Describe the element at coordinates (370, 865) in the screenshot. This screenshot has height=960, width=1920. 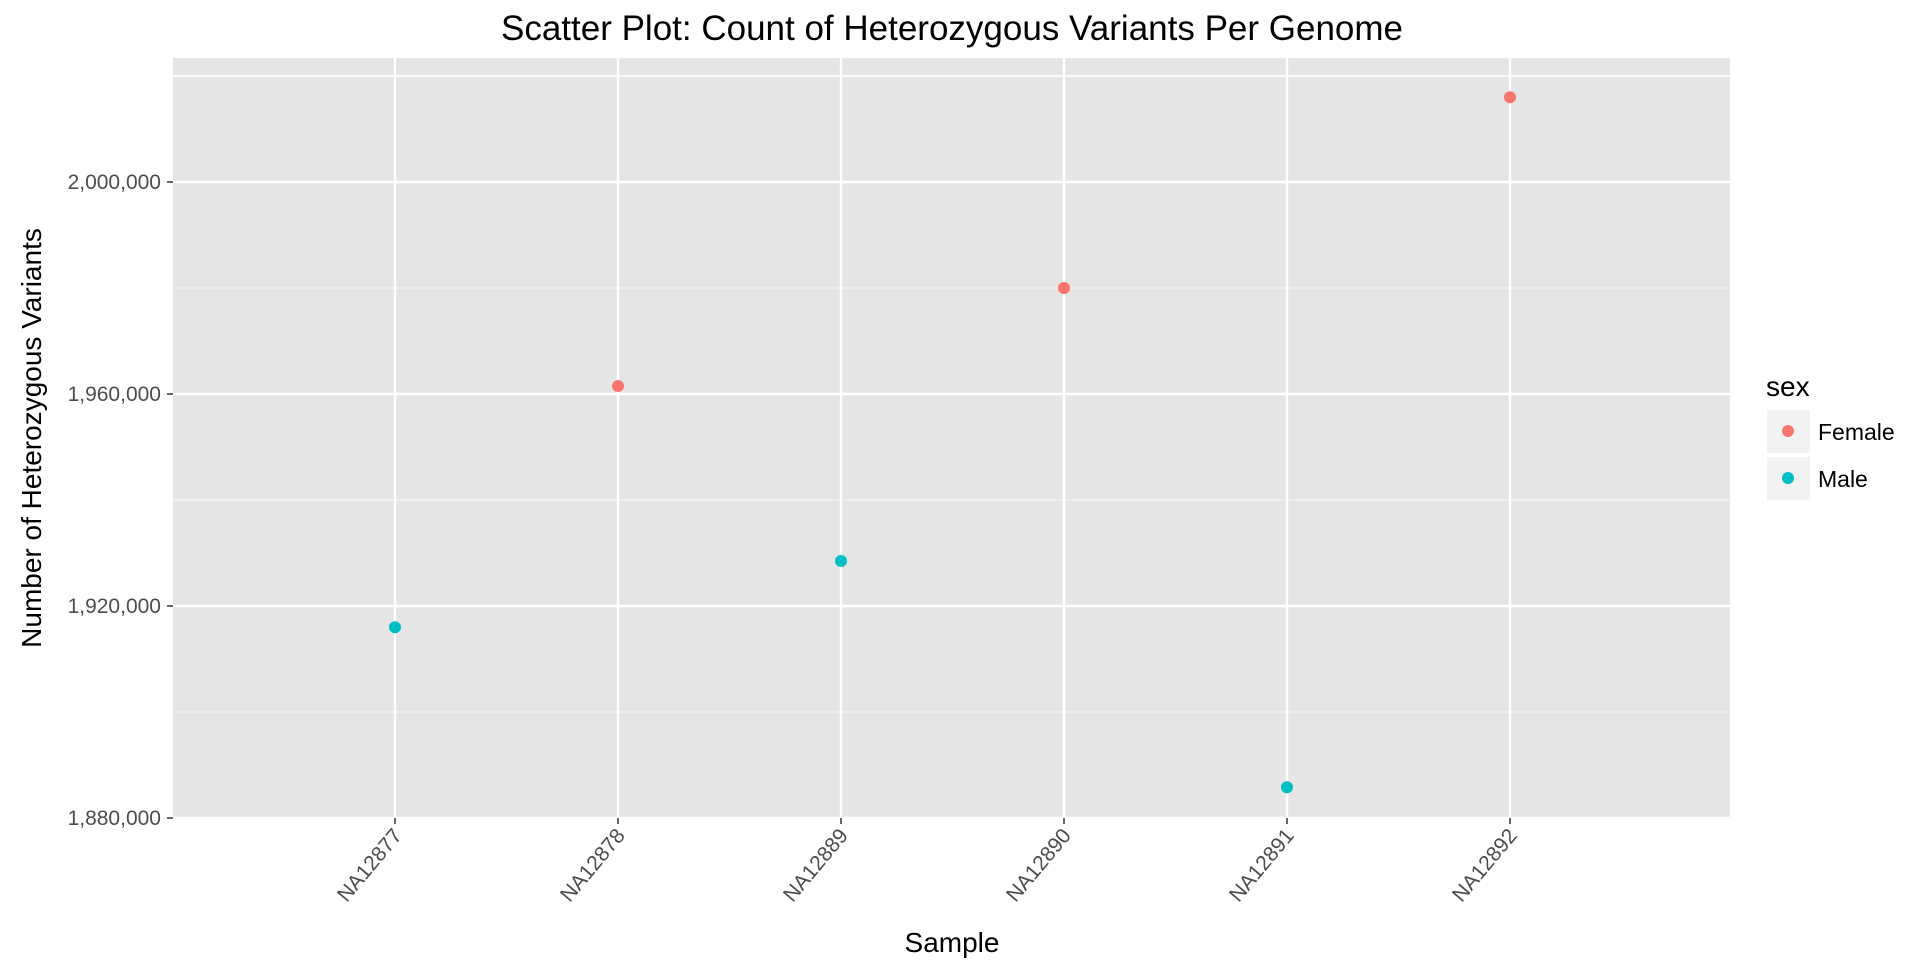
I see `x-tick-label-0: NA12877` at that location.